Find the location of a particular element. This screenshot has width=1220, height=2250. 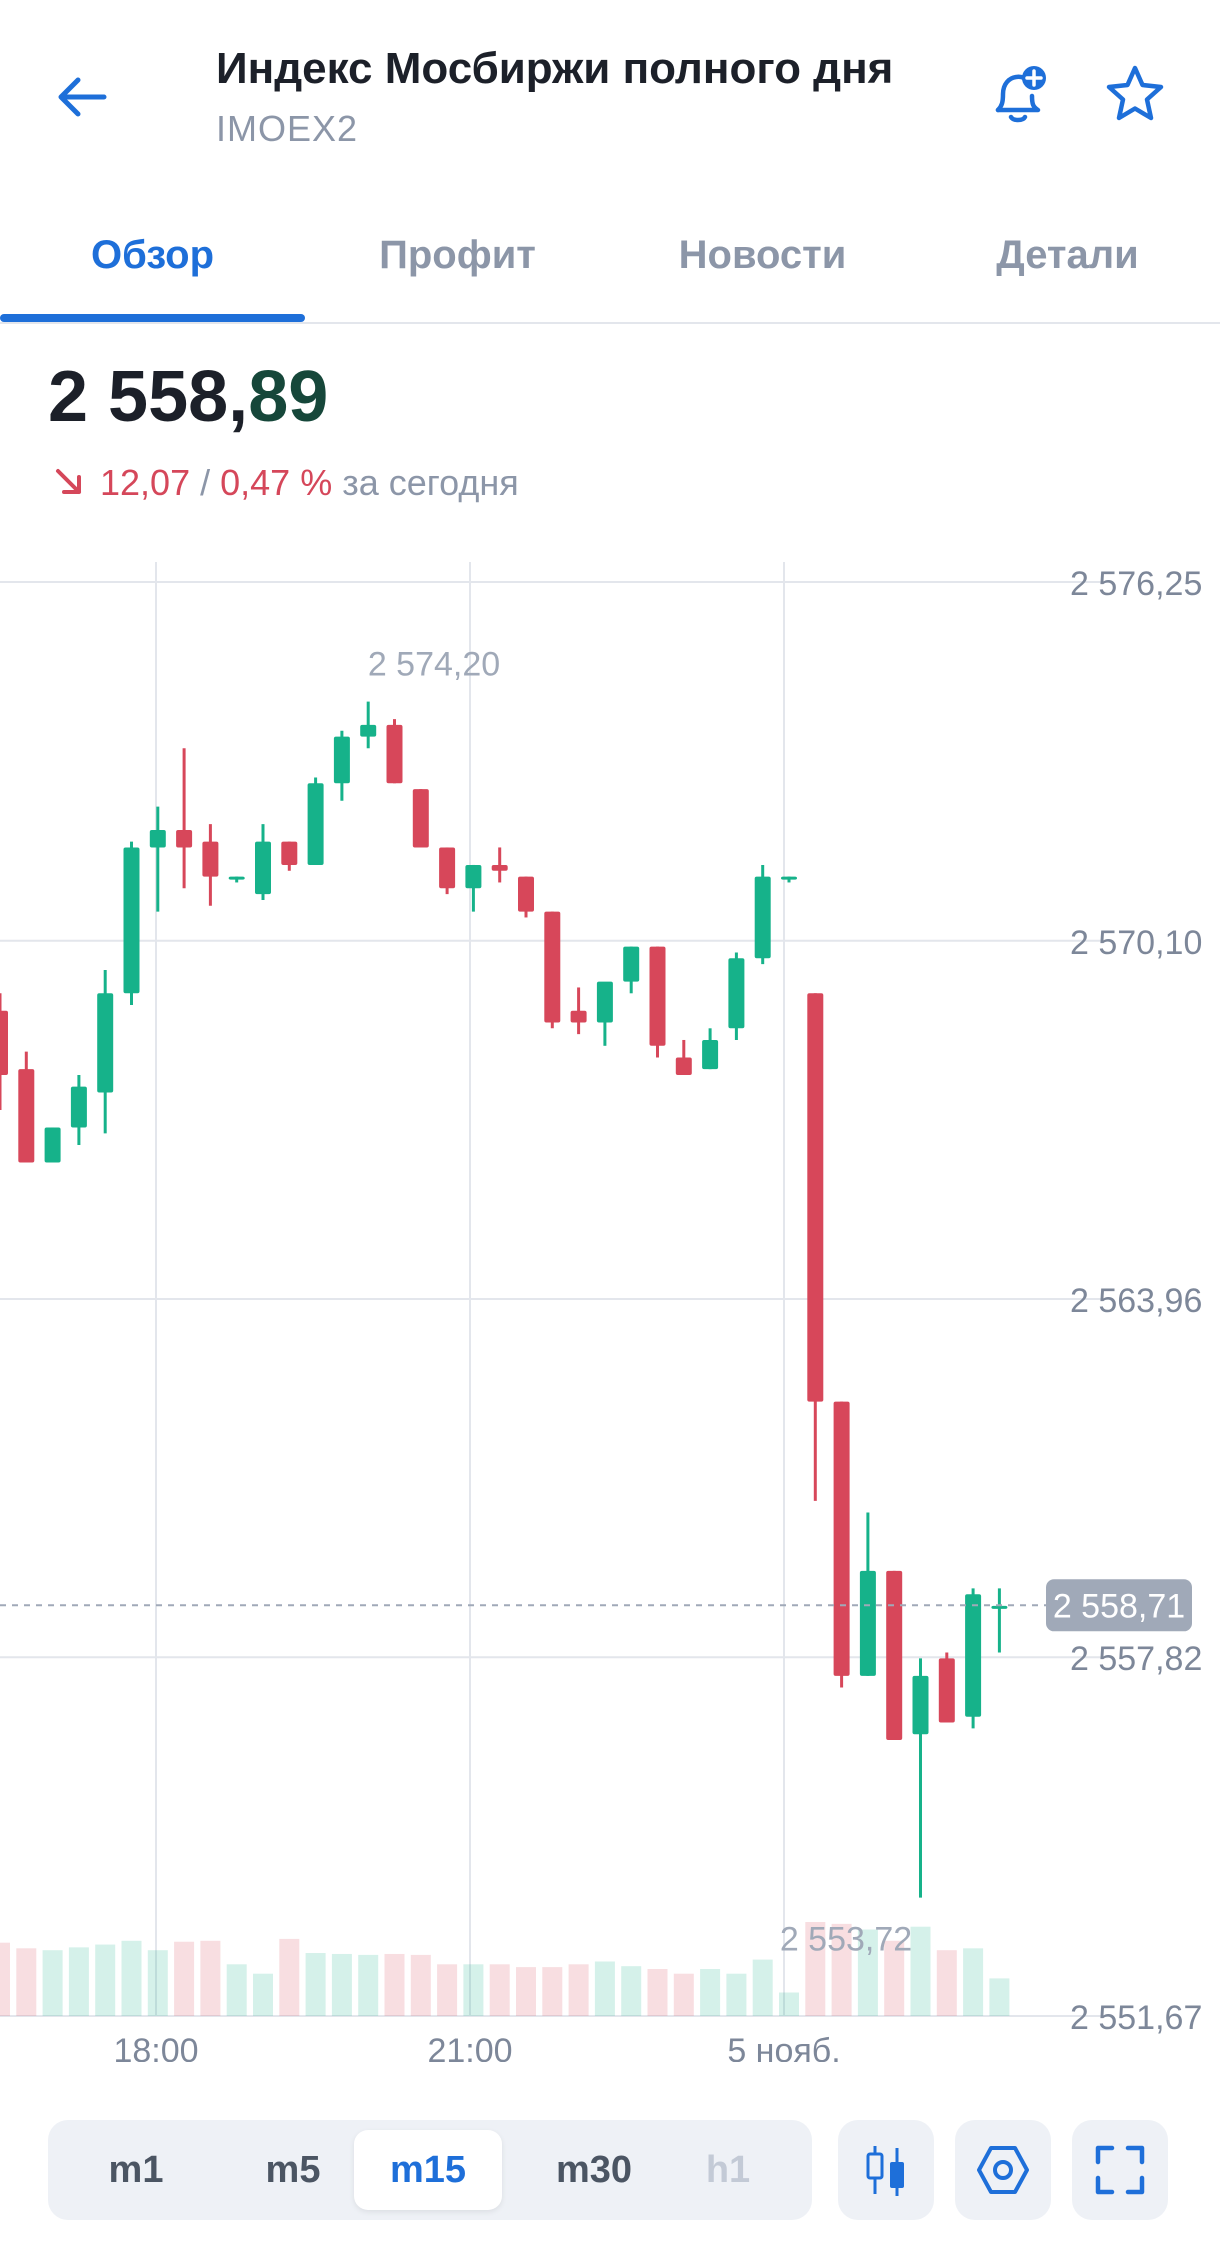

fullscreen-button is located at coordinates (1120, 2170).